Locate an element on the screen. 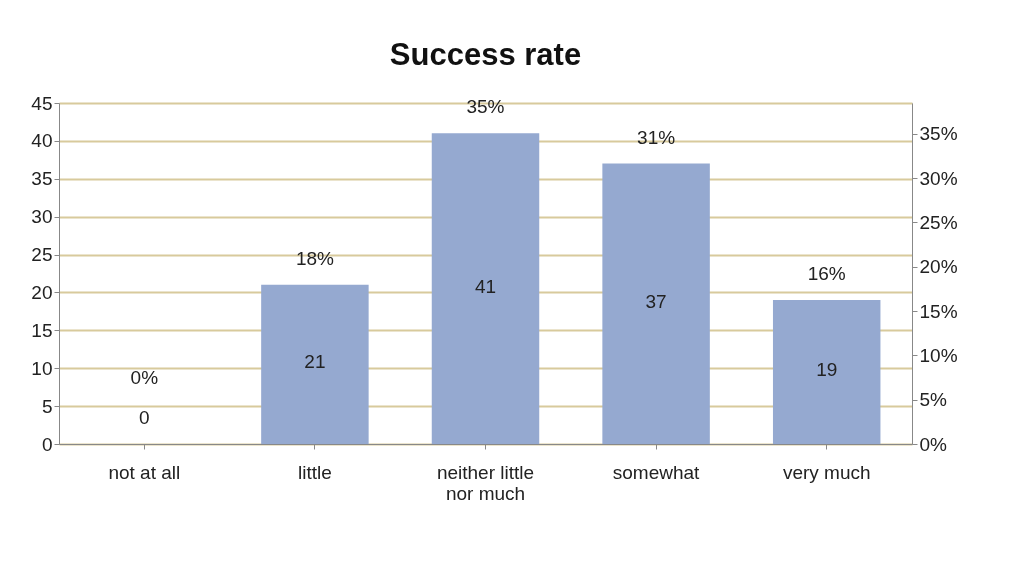  y-tick-label: 20 is located at coordinates (42, 292).